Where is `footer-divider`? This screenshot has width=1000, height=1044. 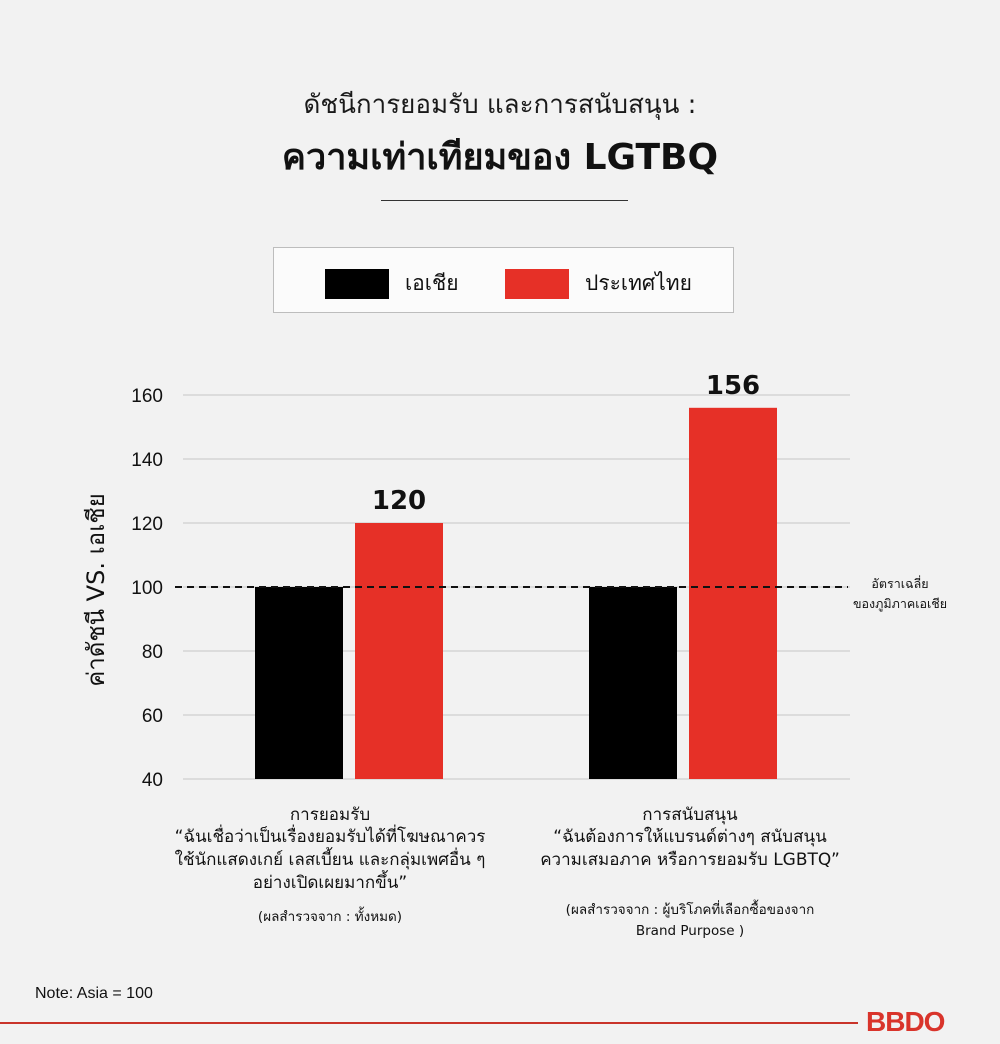
footer-divider is located at coordinates (429, 1023).